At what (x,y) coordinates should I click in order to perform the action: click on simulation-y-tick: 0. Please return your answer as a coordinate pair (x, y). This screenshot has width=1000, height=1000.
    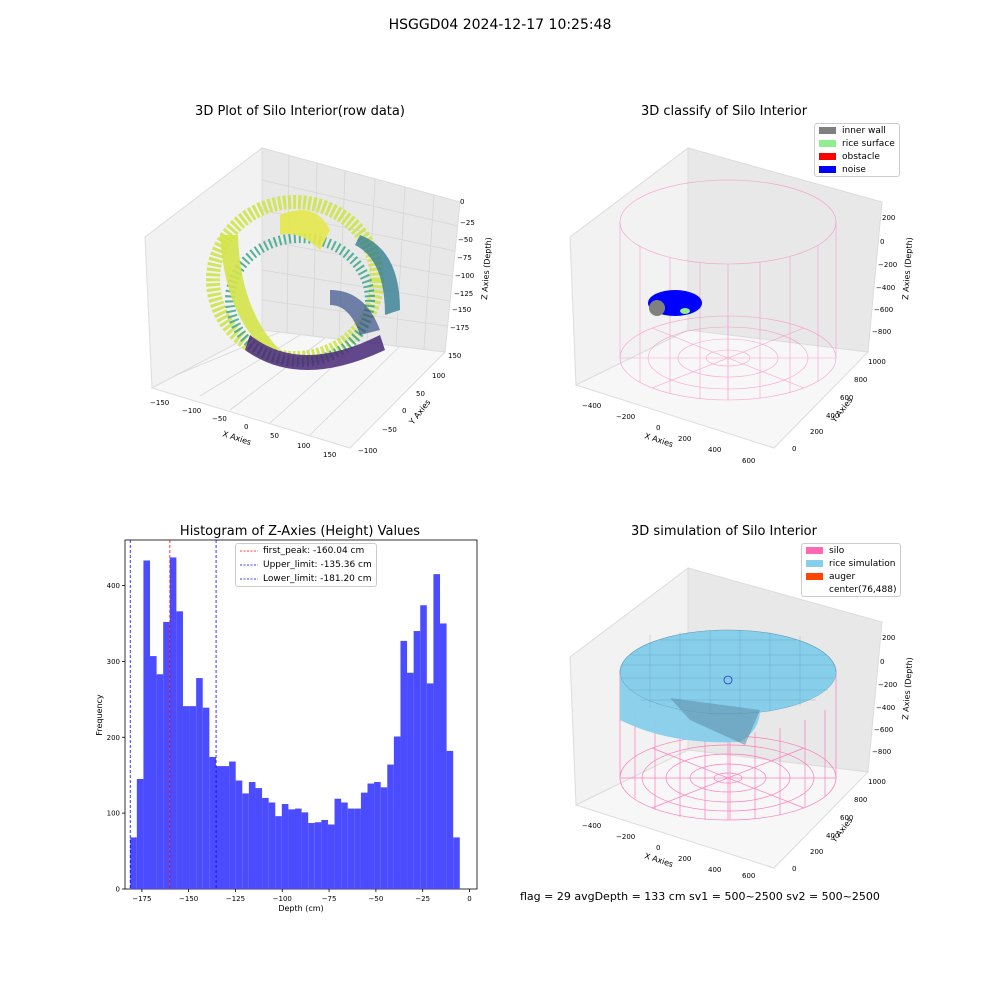
    Looking at the image, I should click on (794, 869).